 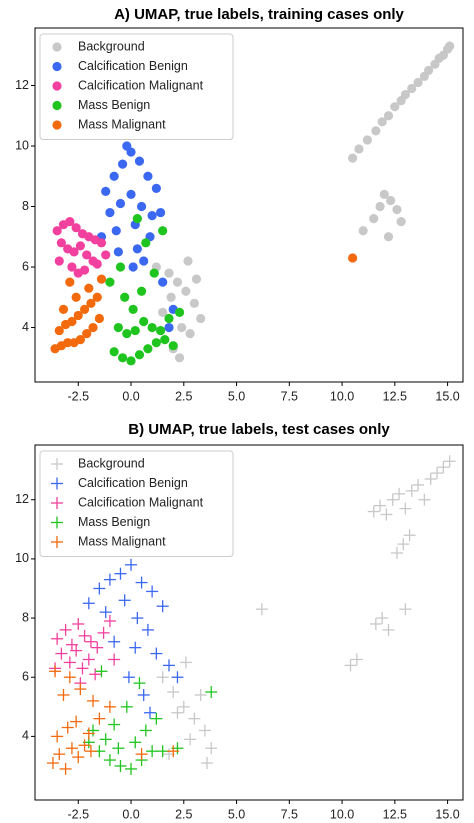 I want to click on x-tick-label: 15.0, so click(x=447, y=396).